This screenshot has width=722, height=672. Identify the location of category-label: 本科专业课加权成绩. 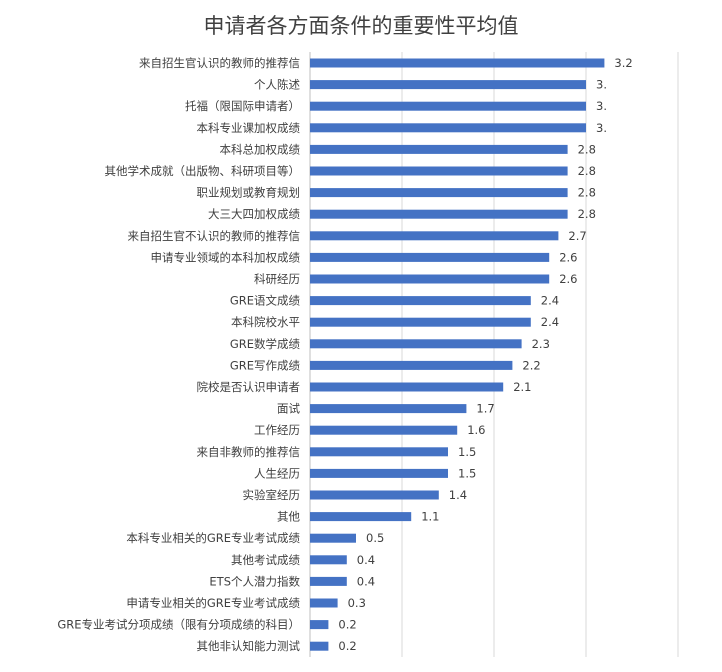
(249, 128).